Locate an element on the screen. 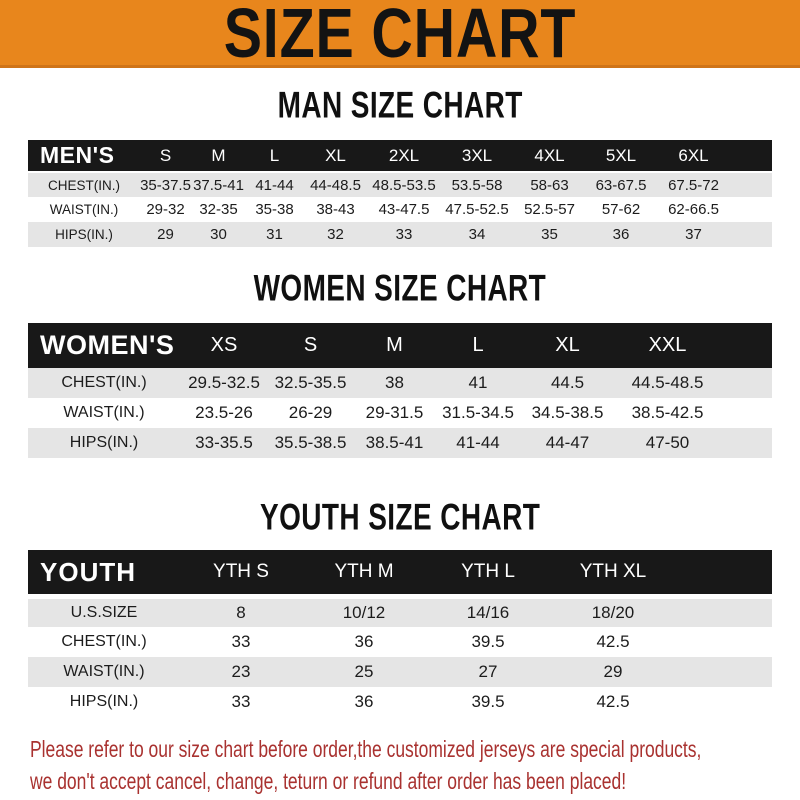 Image resolution: width=800 pixels, height=800 pixels. men-cell: 38-43 is located at coordinates (335, 209).